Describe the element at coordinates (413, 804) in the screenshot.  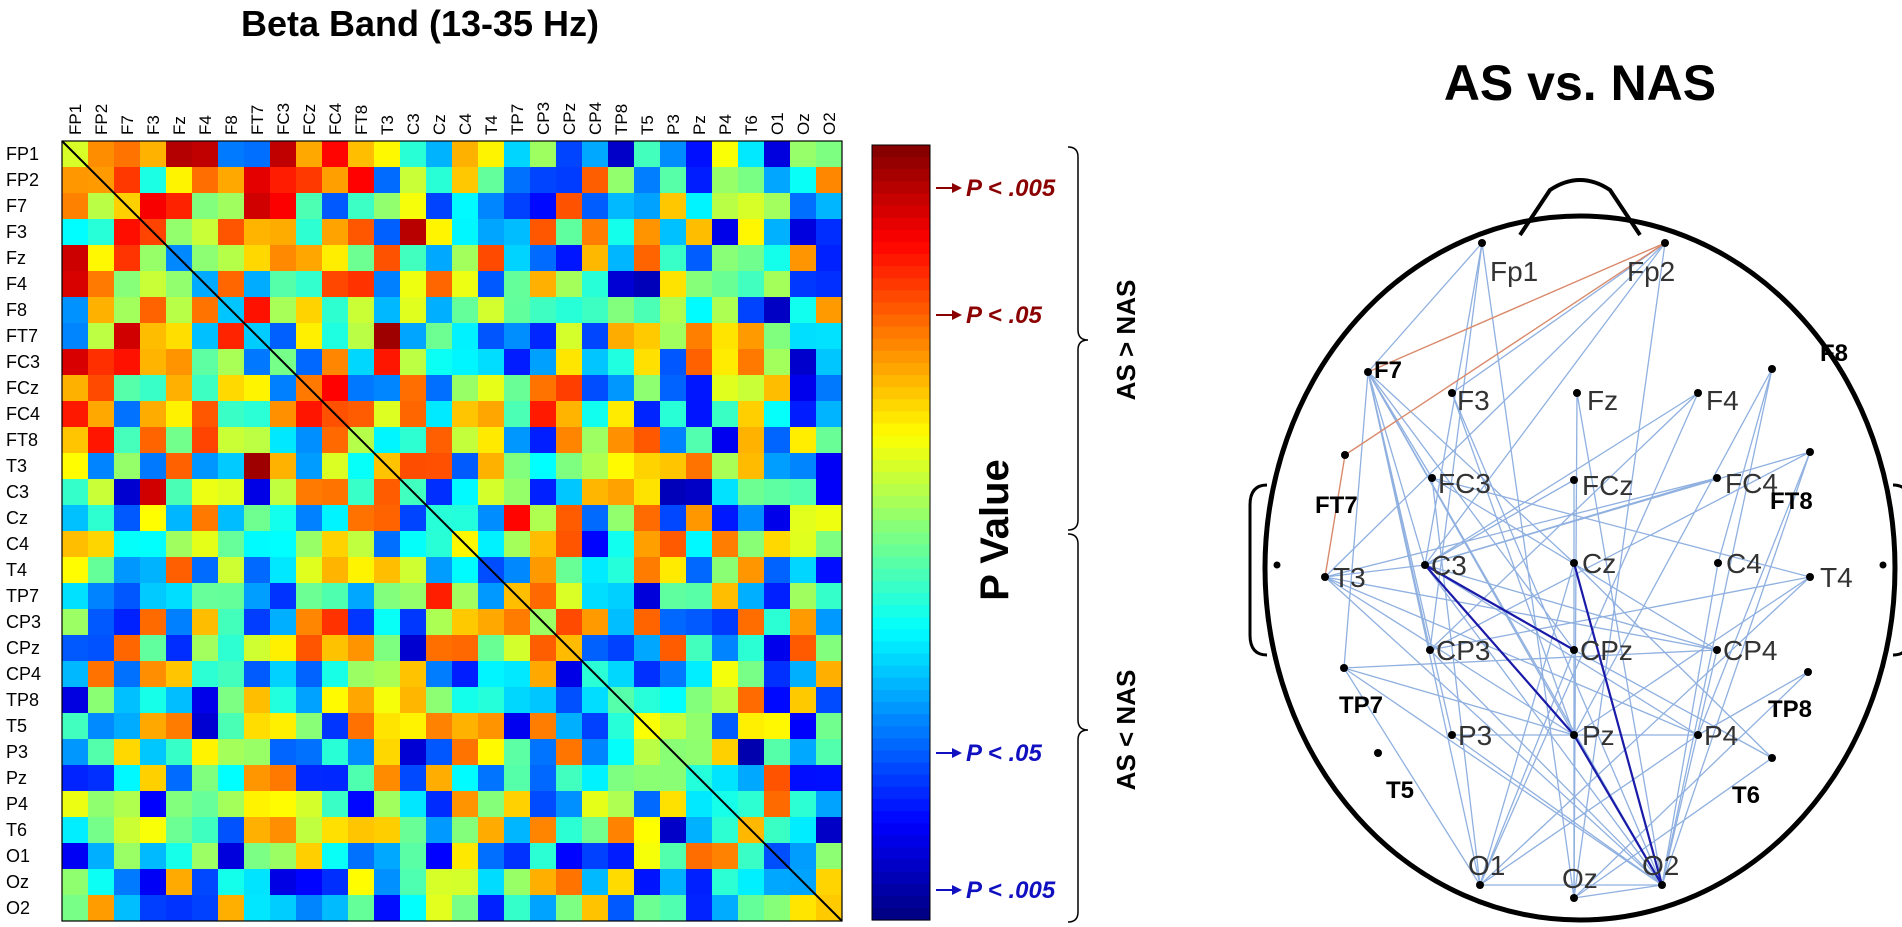
I see `heatmap-cell-P4-C3` at that location.